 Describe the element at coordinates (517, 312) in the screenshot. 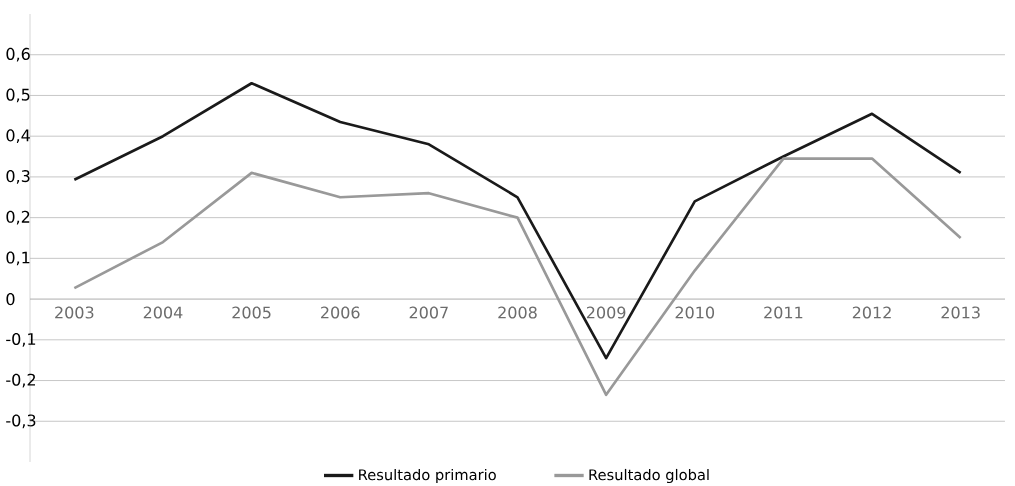

I see `x-tick-label: 2008` at that location.